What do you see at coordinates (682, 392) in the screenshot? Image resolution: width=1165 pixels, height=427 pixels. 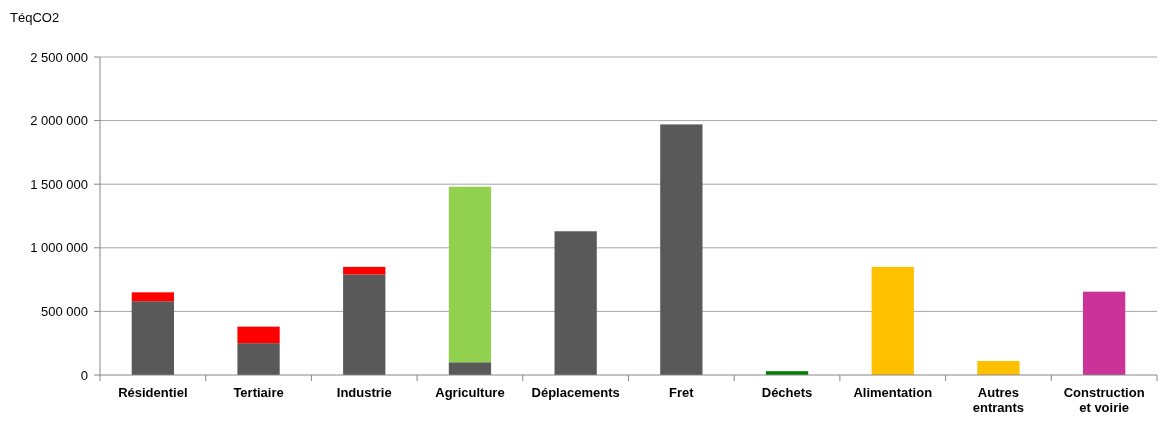 I see `x-tick-label: Fret` at bounding box center [682, 392].